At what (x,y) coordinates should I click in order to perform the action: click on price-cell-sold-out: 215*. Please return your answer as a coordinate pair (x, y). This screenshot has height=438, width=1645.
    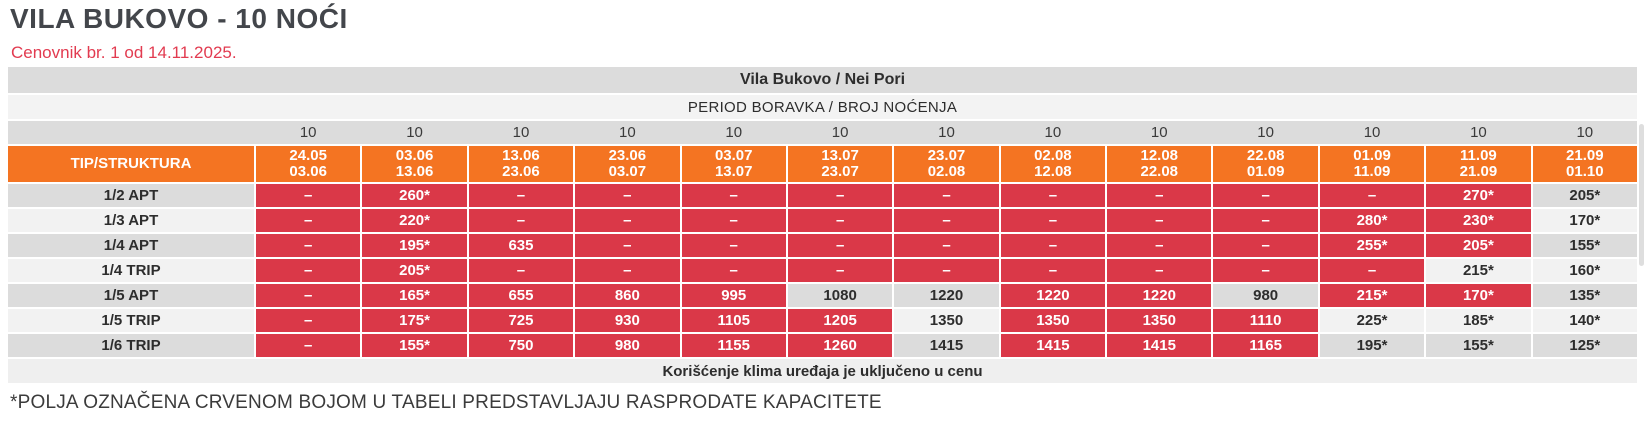
    Looking at the image, I should click on (1372, 295).